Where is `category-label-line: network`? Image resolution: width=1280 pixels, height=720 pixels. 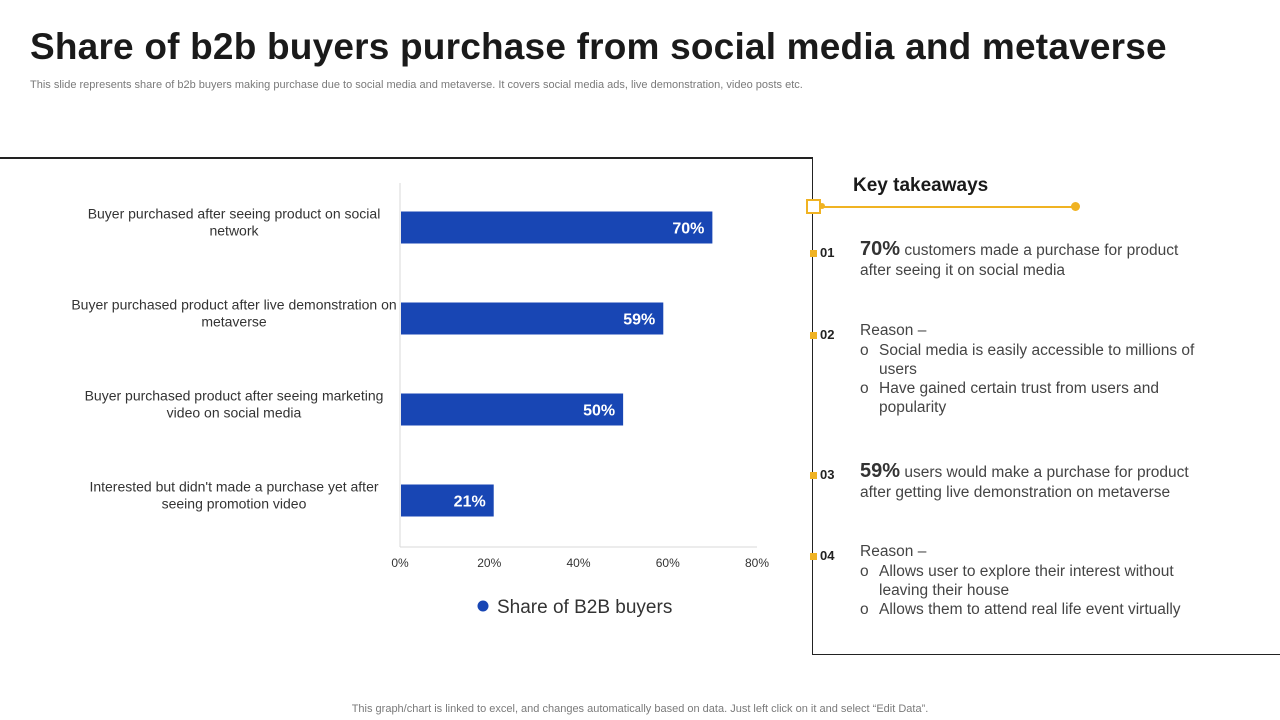
category-label-line: network is located at coordinates (234, 231).